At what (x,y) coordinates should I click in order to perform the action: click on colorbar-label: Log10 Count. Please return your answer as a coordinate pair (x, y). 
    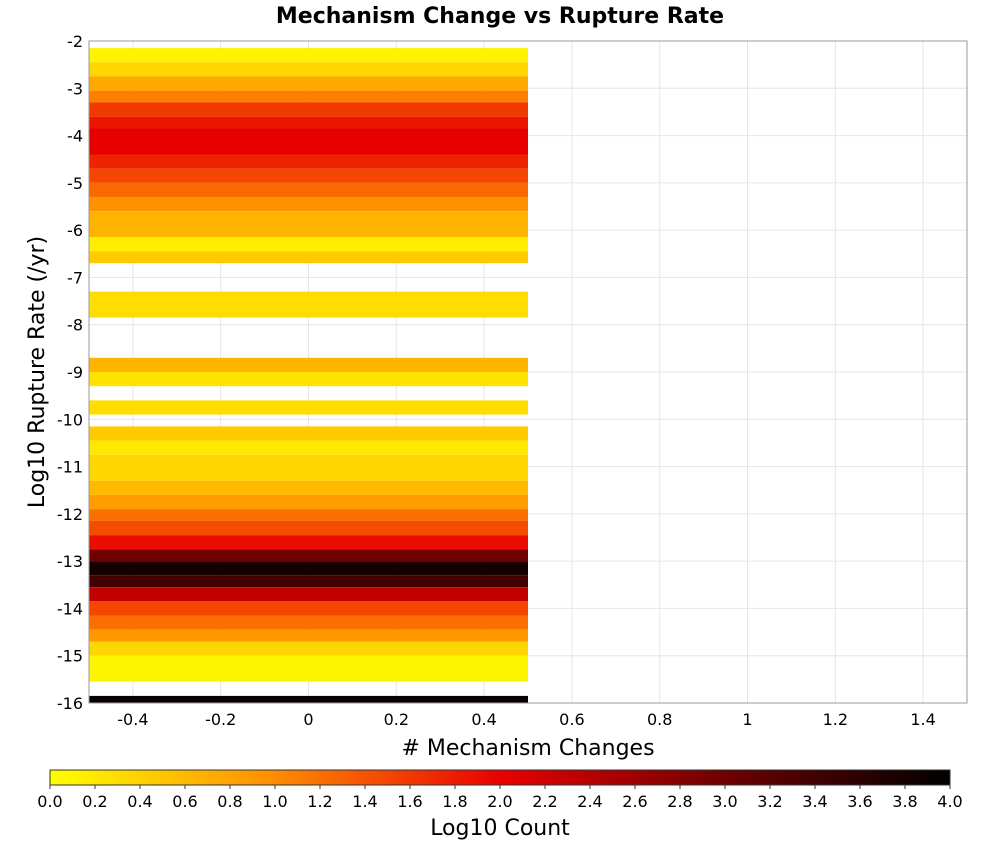
    Looking at the image, I should click on (500, 828).